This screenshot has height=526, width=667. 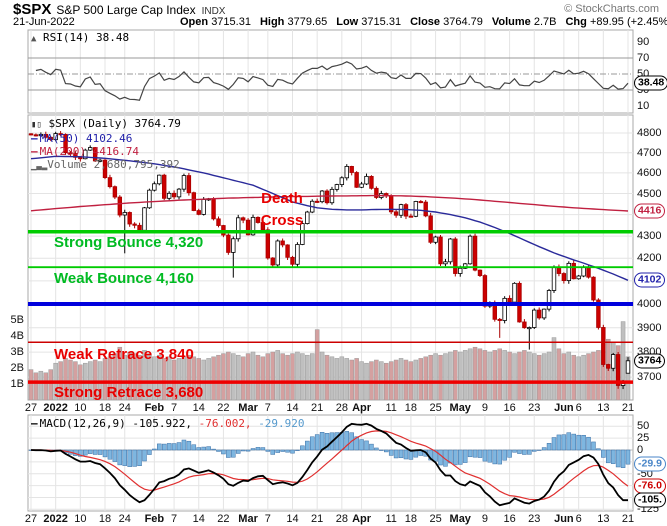 I want to click on legend-volume-text: Volume 2,680,795,392, so click(x=113, y=164).